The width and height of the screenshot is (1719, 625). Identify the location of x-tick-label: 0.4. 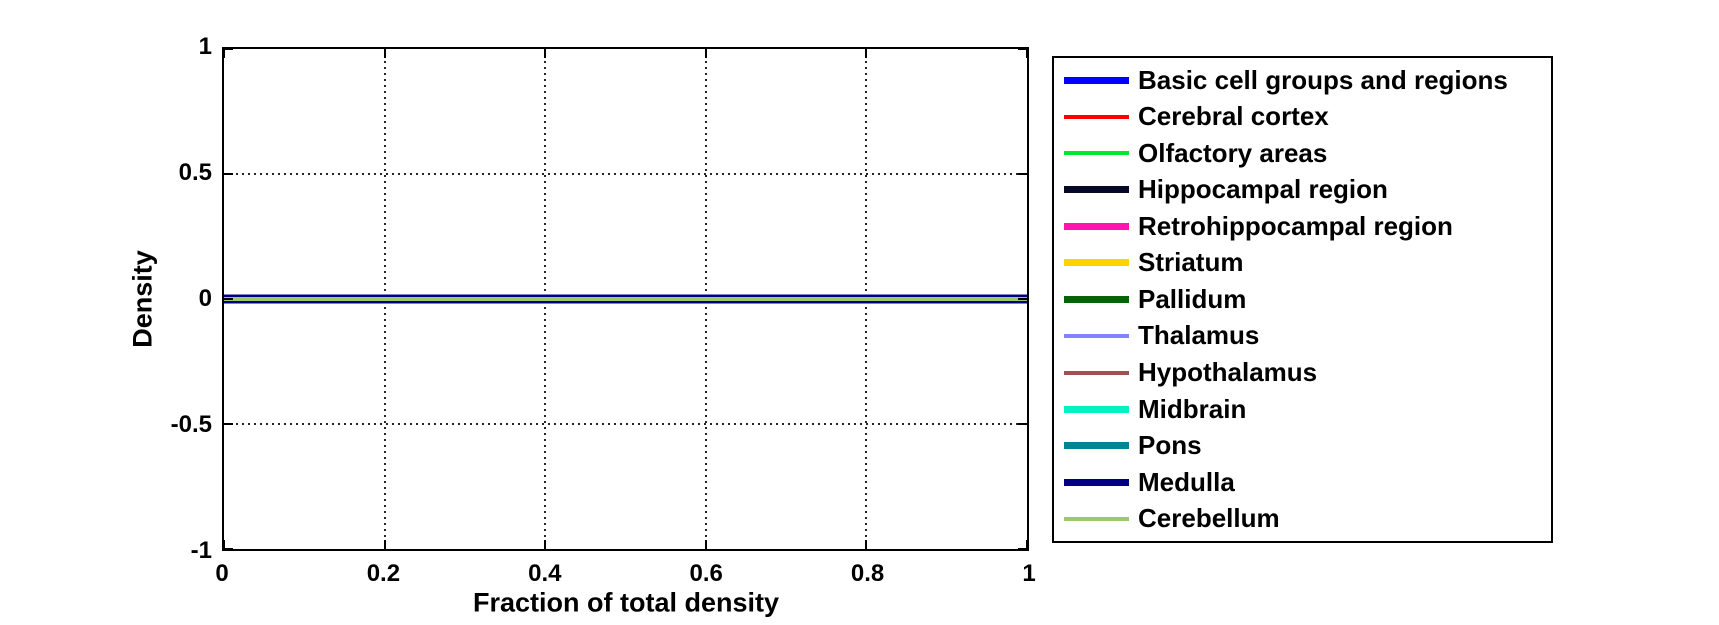
(545, 573).